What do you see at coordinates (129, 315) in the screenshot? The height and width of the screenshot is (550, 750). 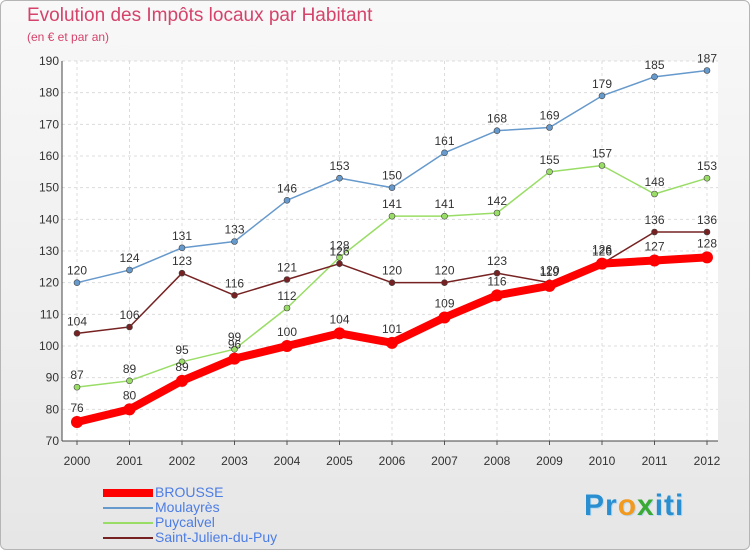 I see `data-label: 106` at bounding box center [129, 315].